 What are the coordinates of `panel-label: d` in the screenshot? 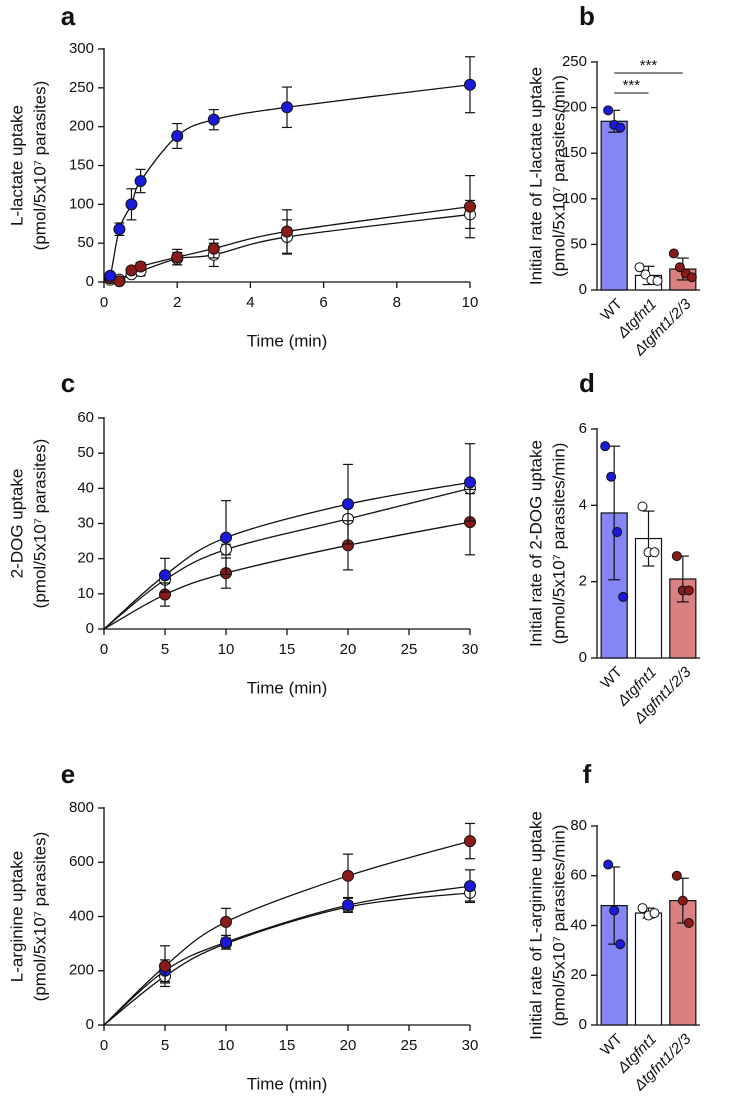 It's located at (587, 383).